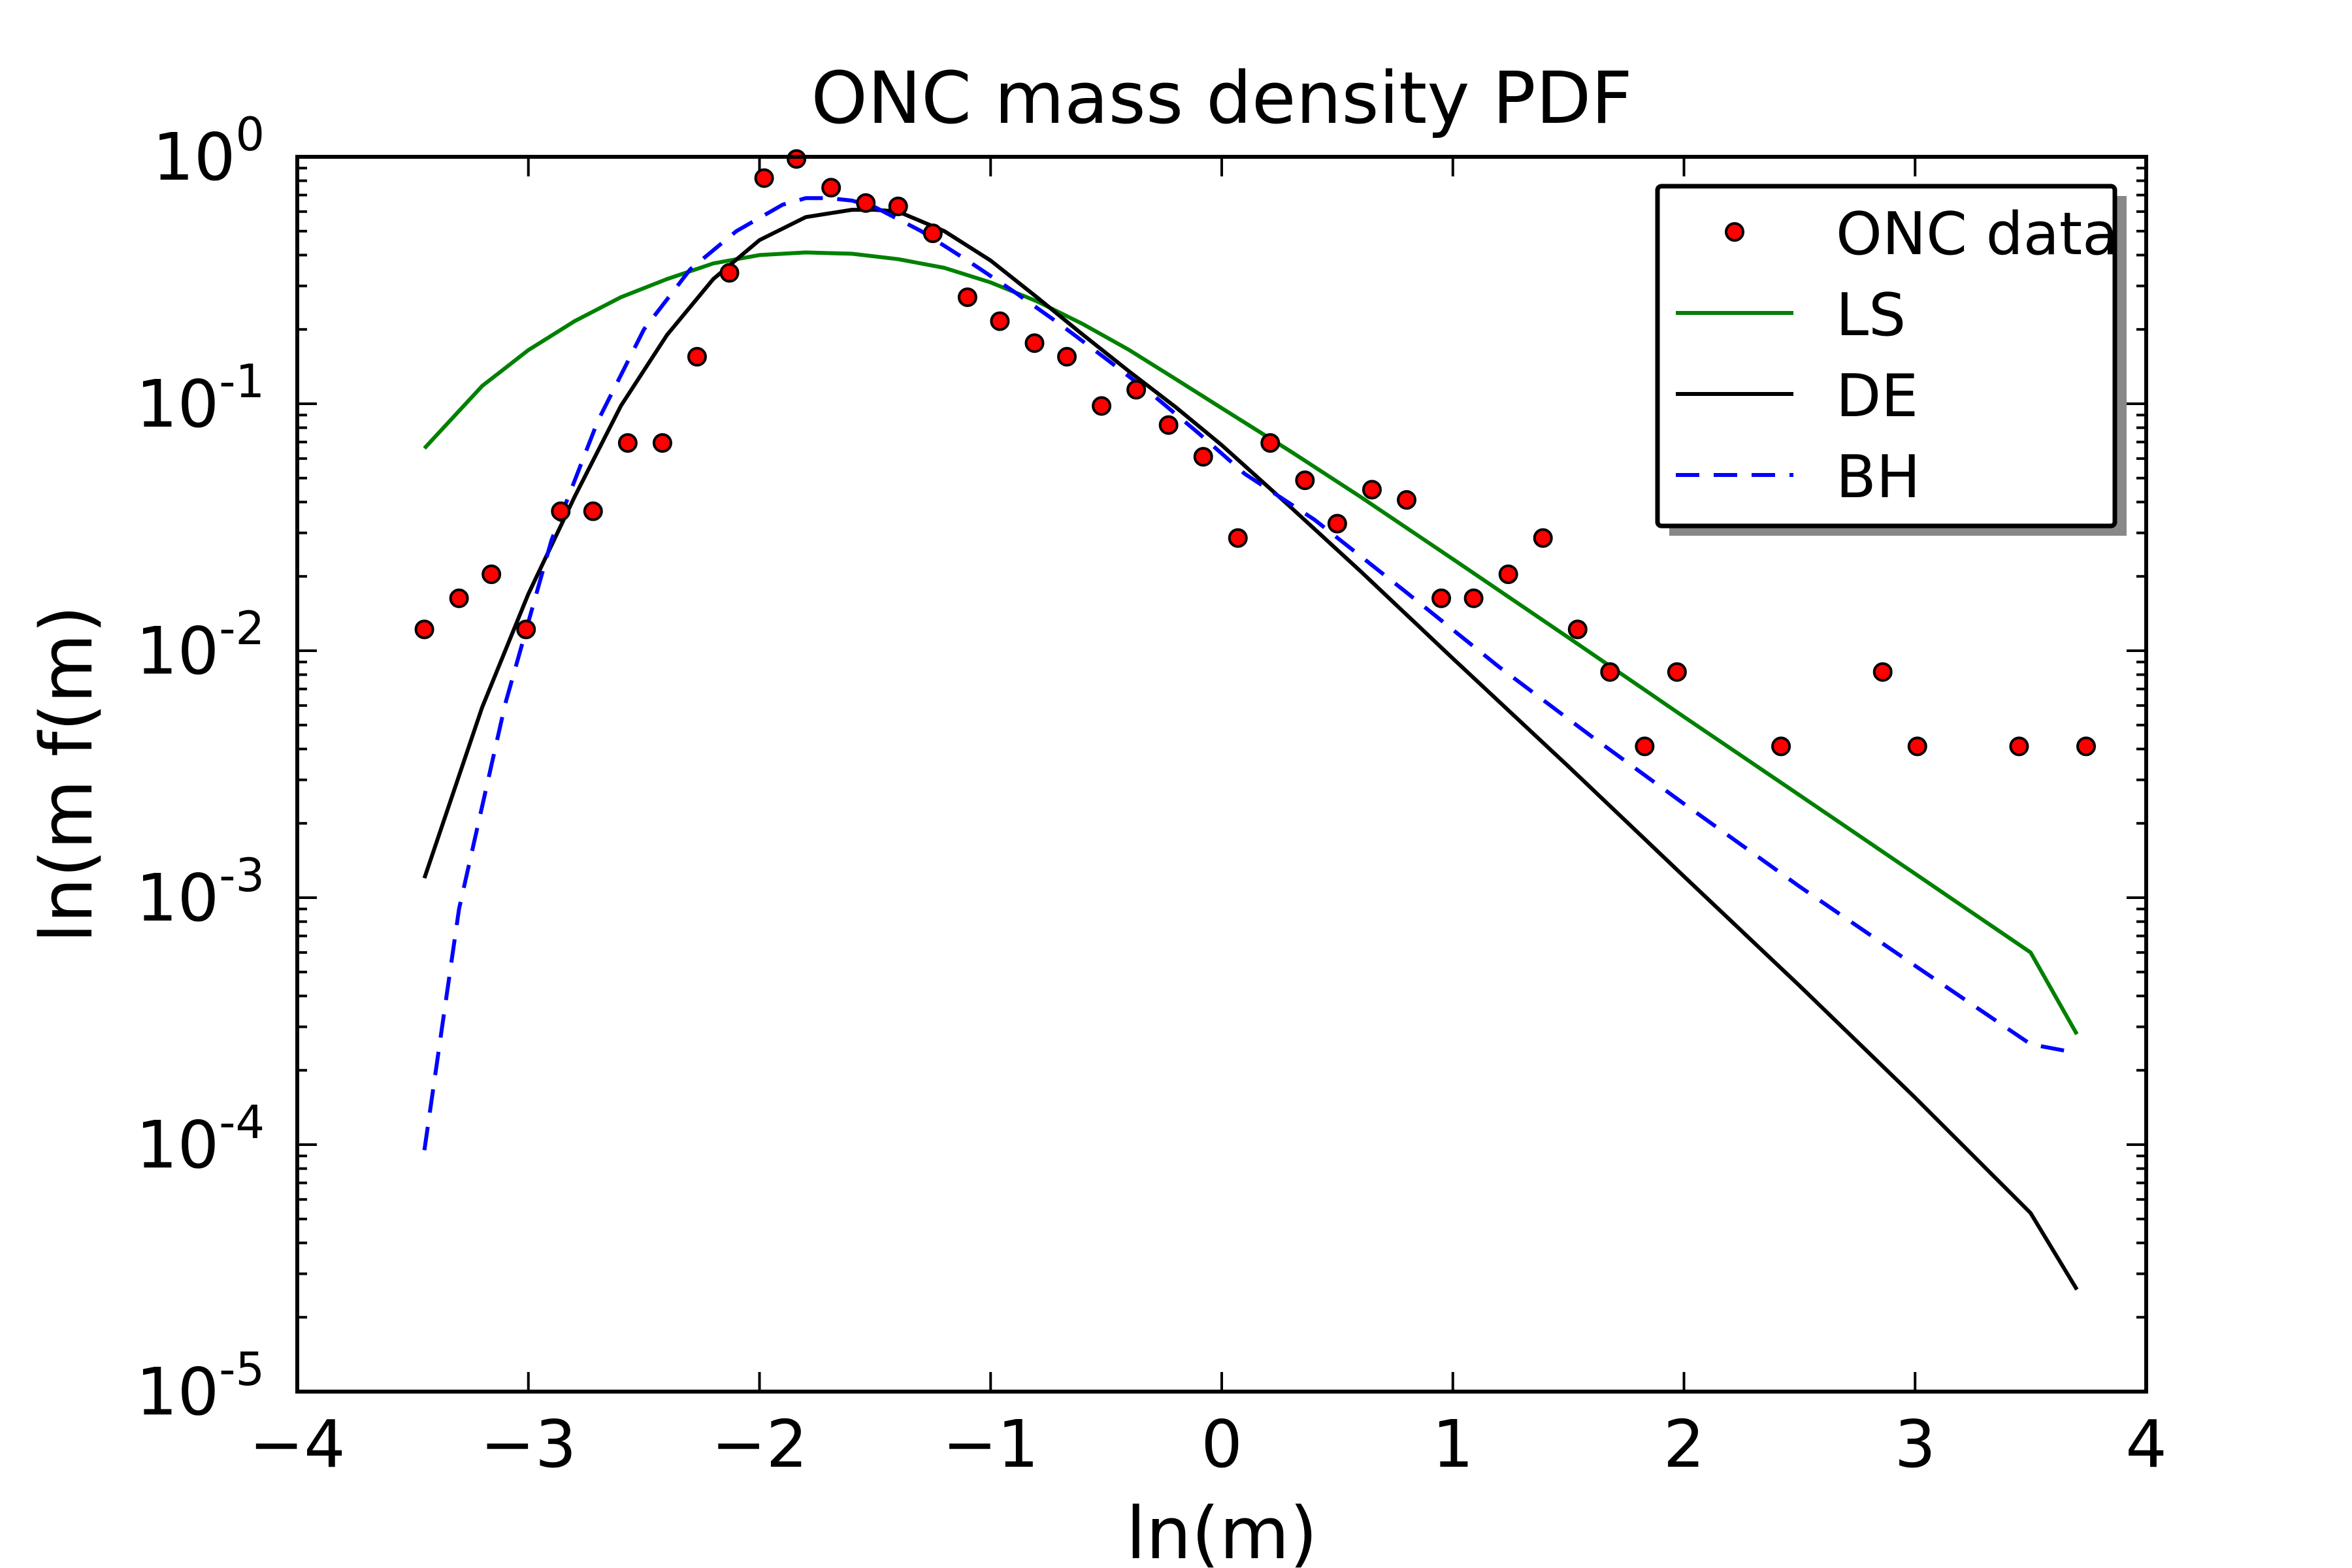 This screenshot has width=2352, height=1568. Describe the element at coordinates (1222, 1444) in the screenshot. I see `x-tick-label: 0` at that location.